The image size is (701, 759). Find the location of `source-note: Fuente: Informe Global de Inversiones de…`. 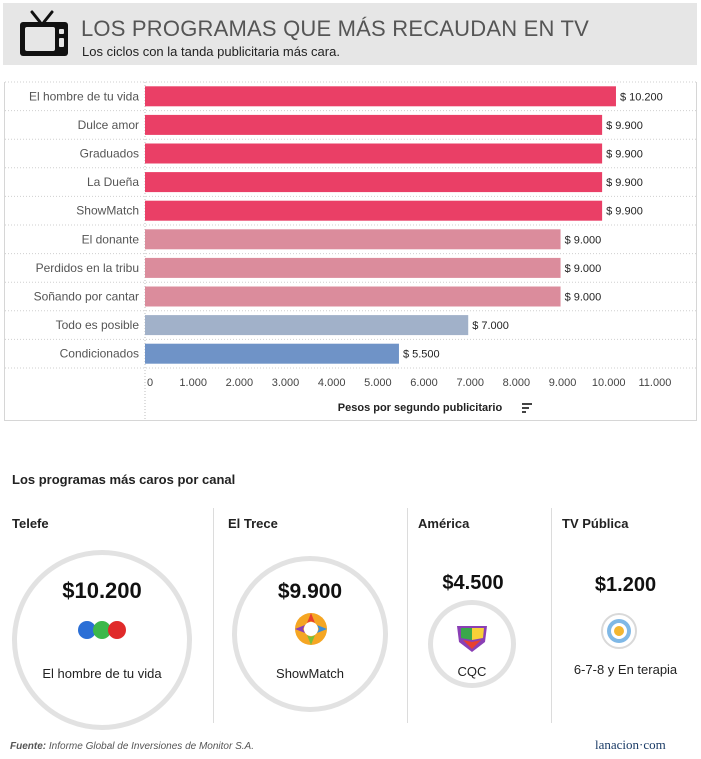

source-note: Fuente: Informe Global de Inversiones de… is located at coordinates (132, 746).